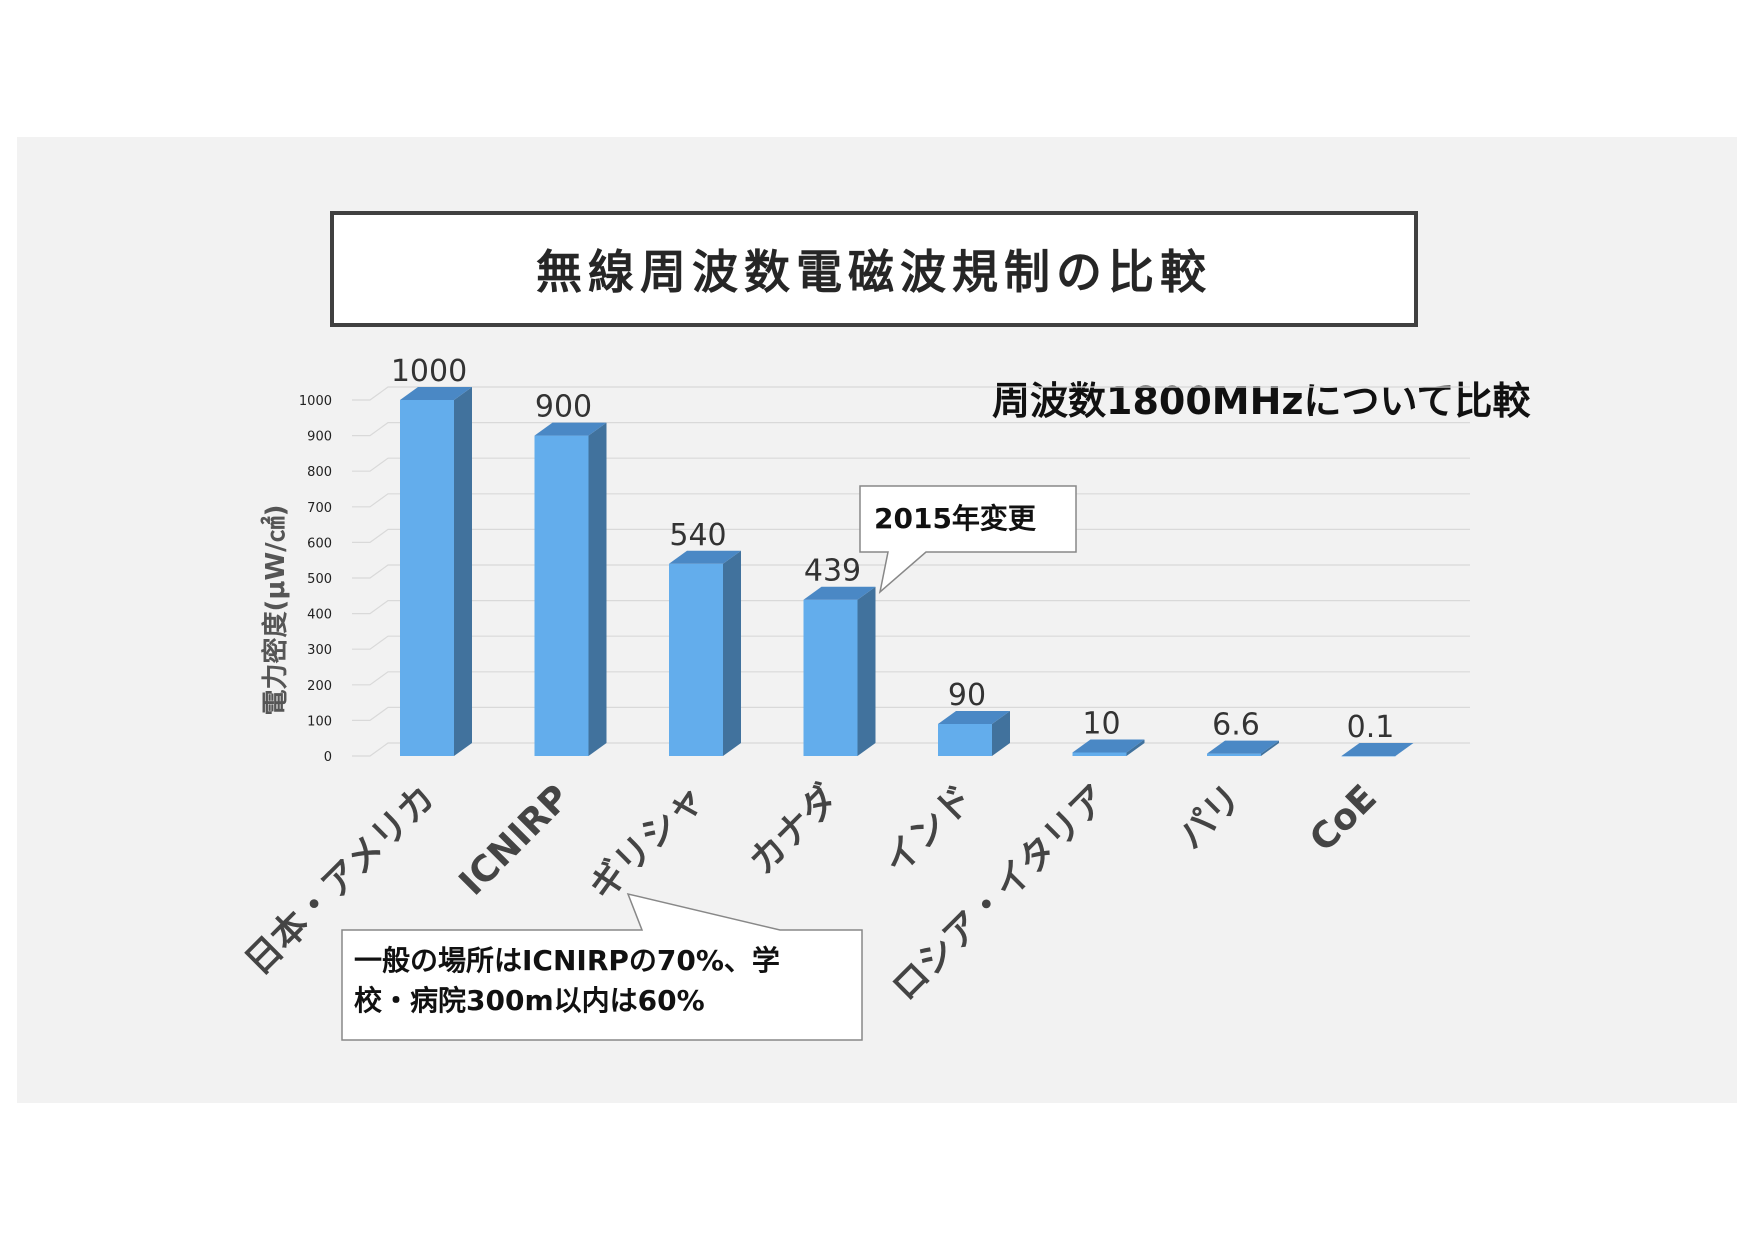 This screenshot has height=1240, width=1753. I want to click on category-label: インド, so click(928, 829).